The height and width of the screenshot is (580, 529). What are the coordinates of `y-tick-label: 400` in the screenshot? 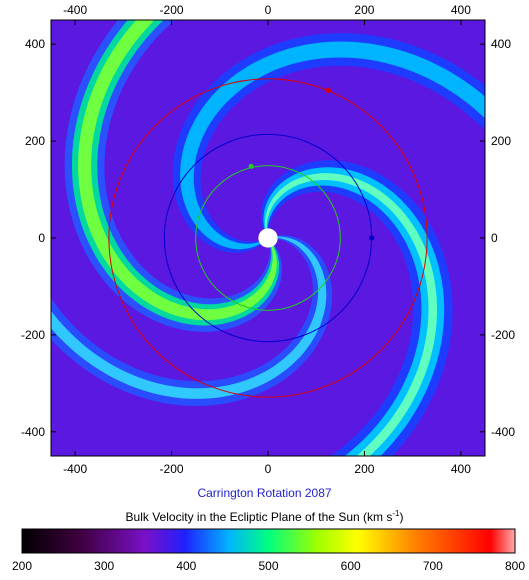 It's located at (35, 44).